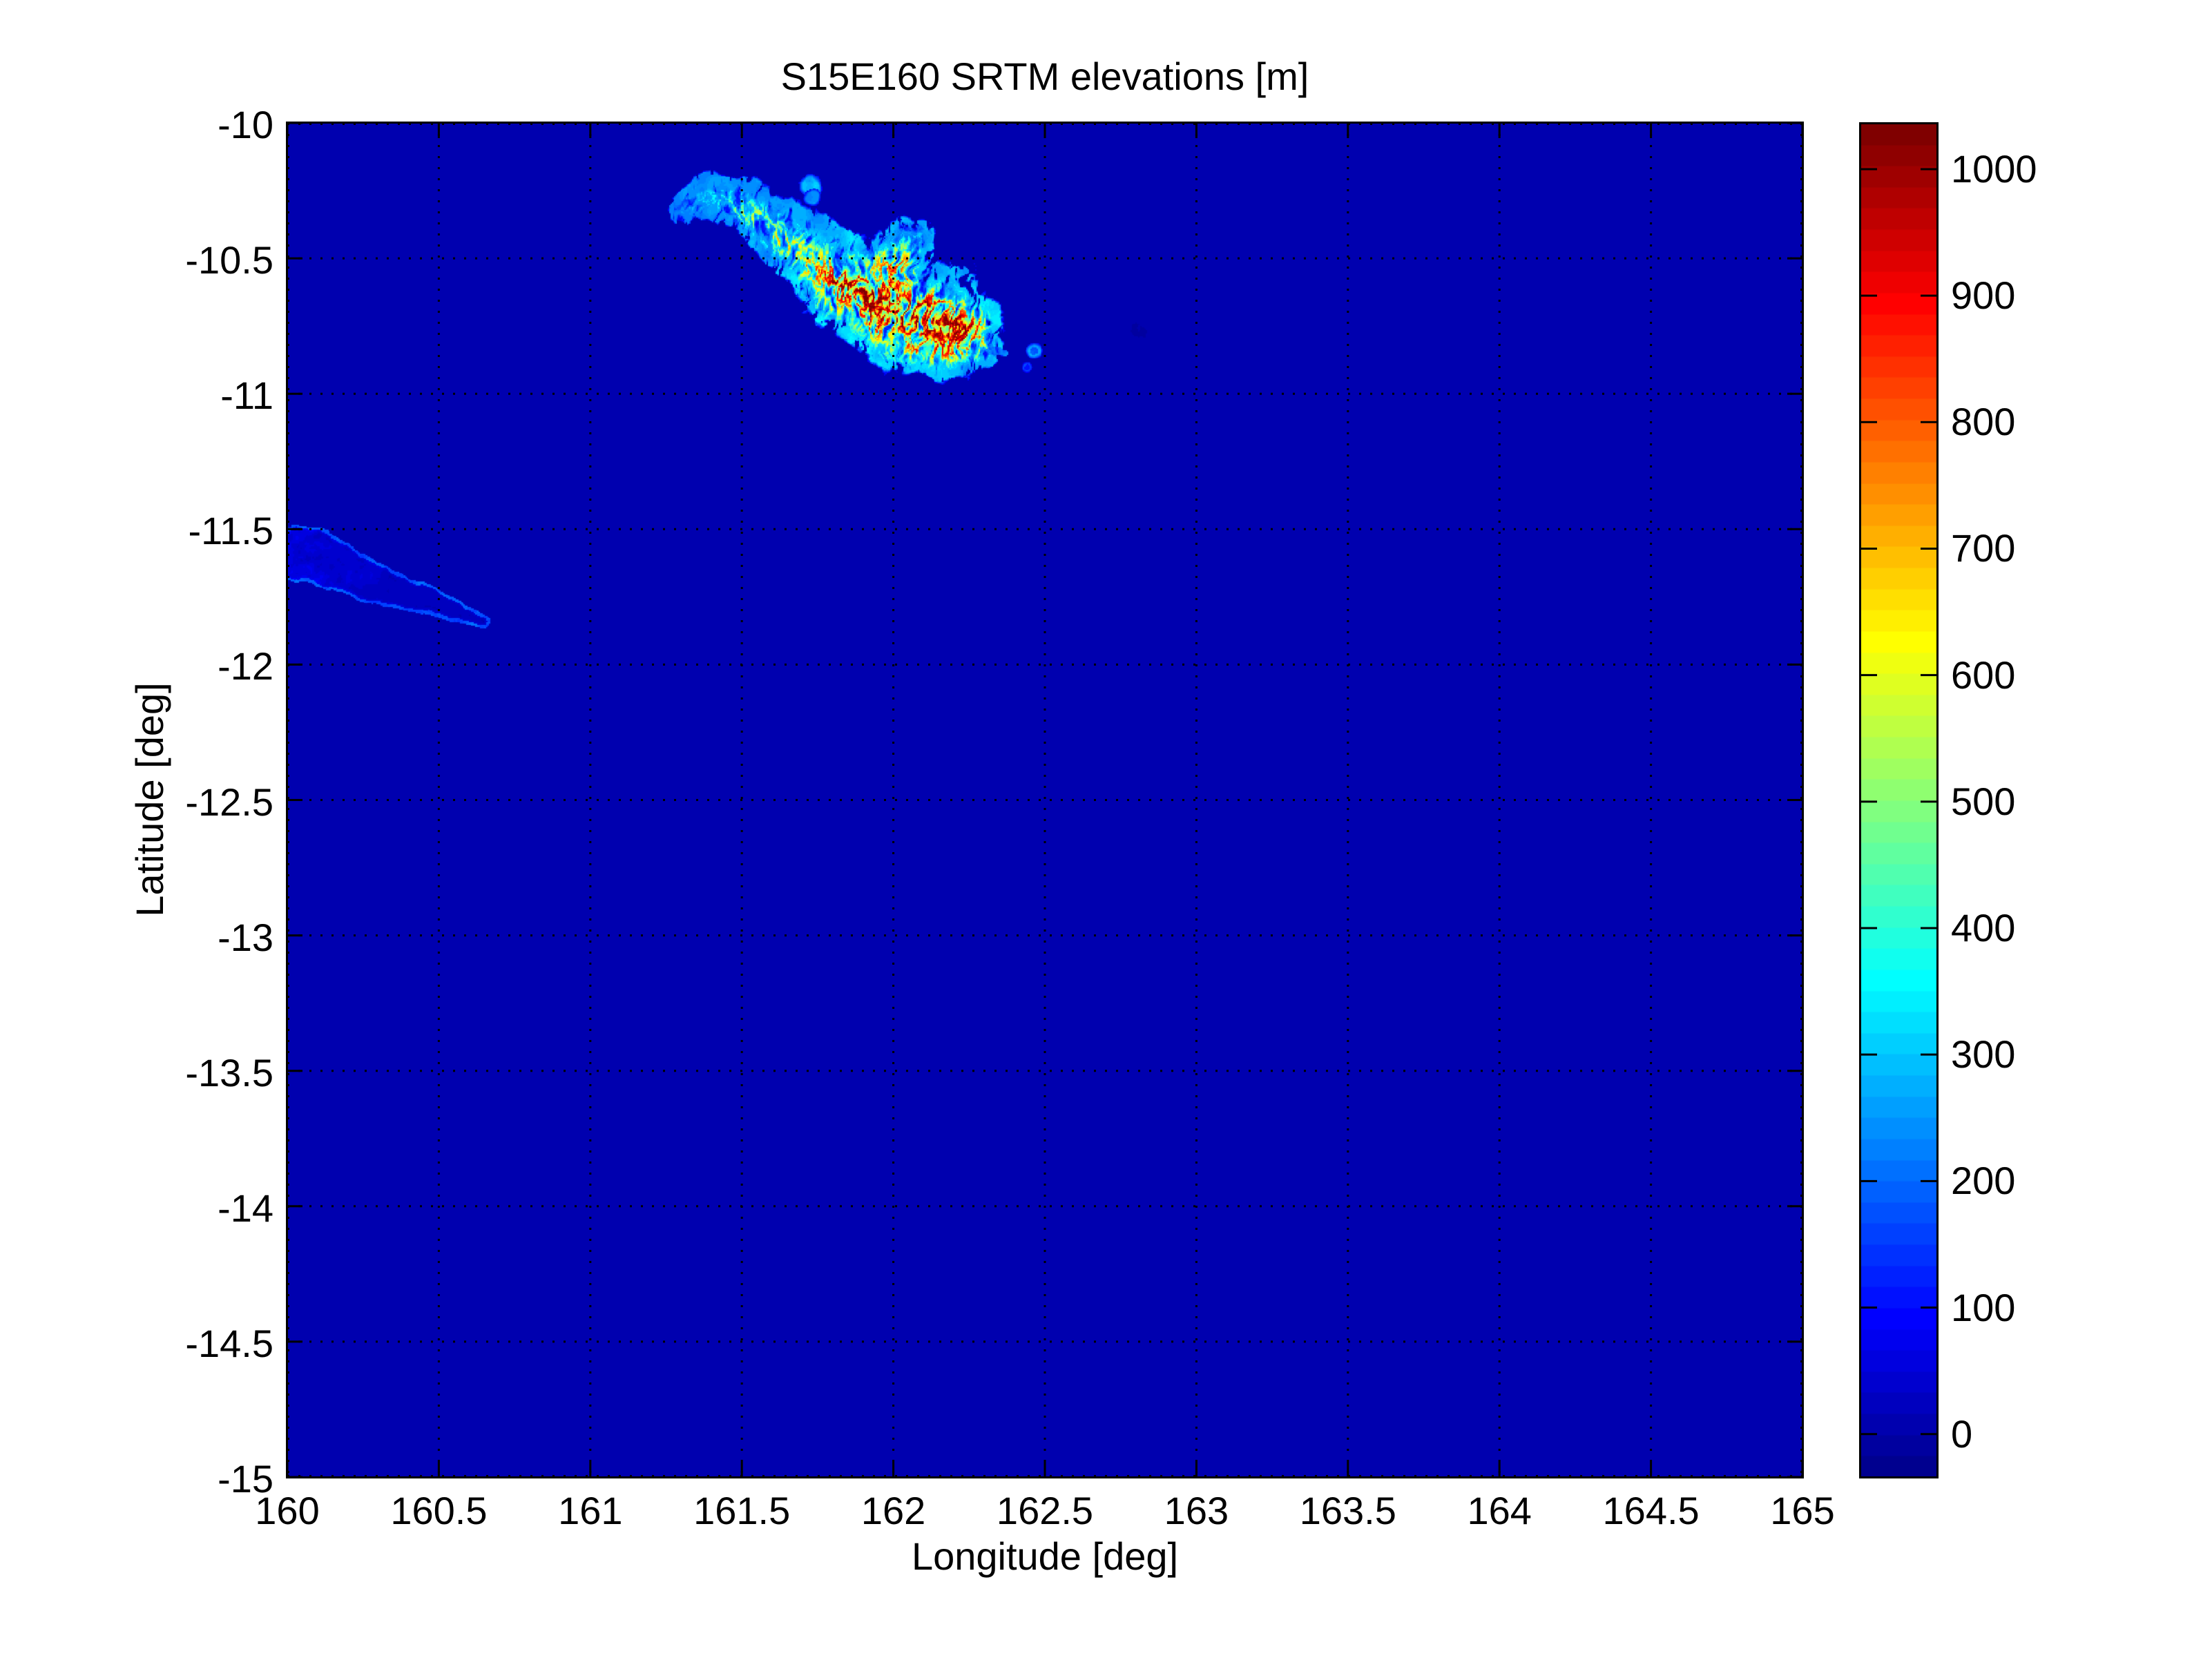 This screenshot has width=2212, height=1658. What do you see at coordinates (1045, 1556) in the screenshot?
I see `x-axis-label: Longitude [deg]` at bounding box center [1045, 1556].